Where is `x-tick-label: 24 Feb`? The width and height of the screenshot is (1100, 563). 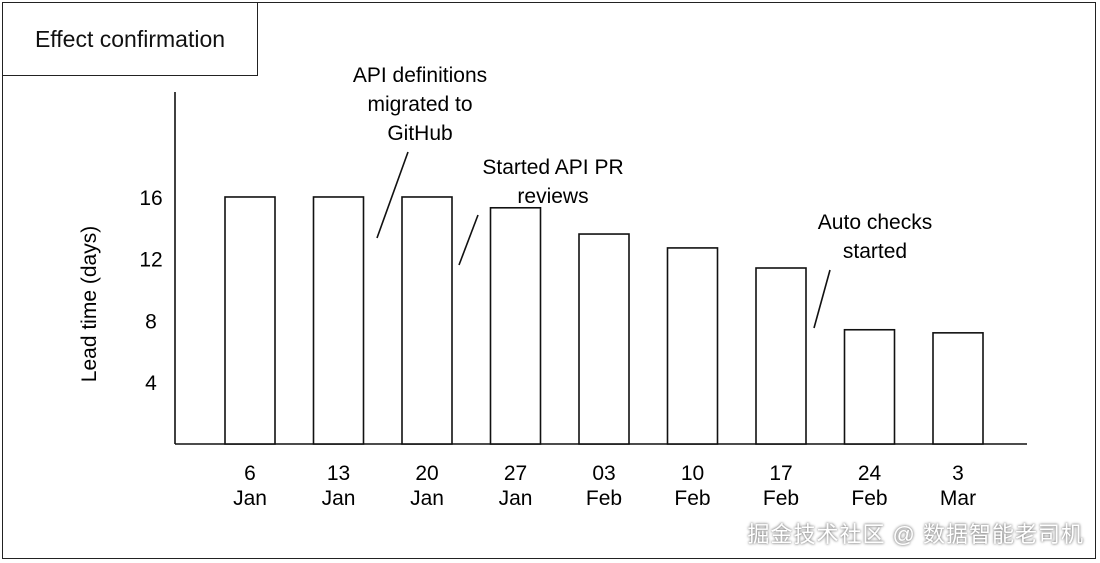
x-tick-label: 24 Feb is located at coordinates (869, 486).